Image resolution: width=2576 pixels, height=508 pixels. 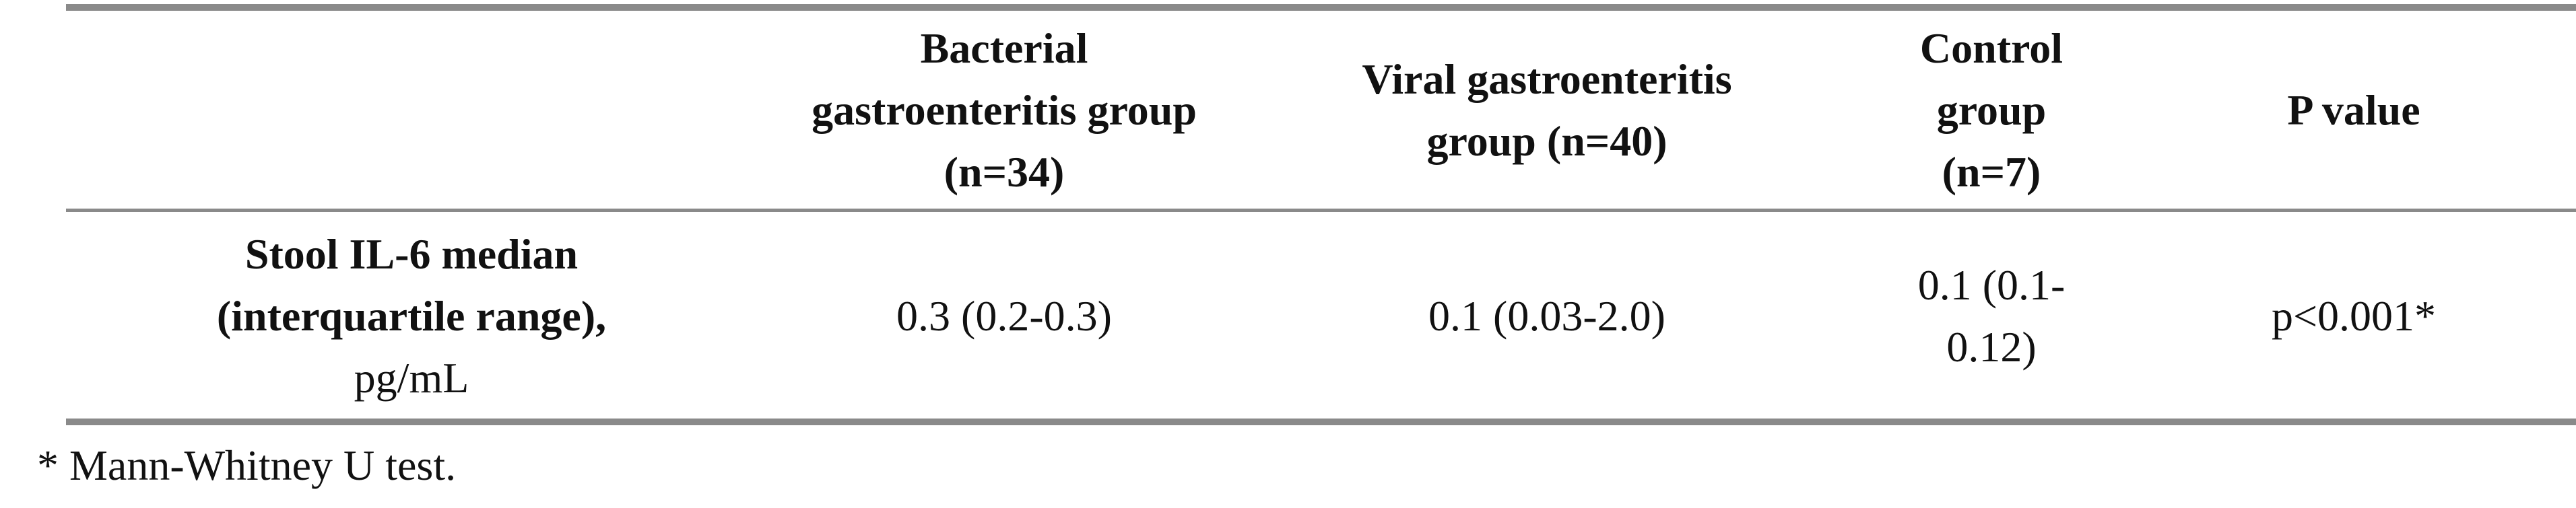 I want to click on data-cell: 0.1 (0.03-2.0), so click(x=1547, y=316).